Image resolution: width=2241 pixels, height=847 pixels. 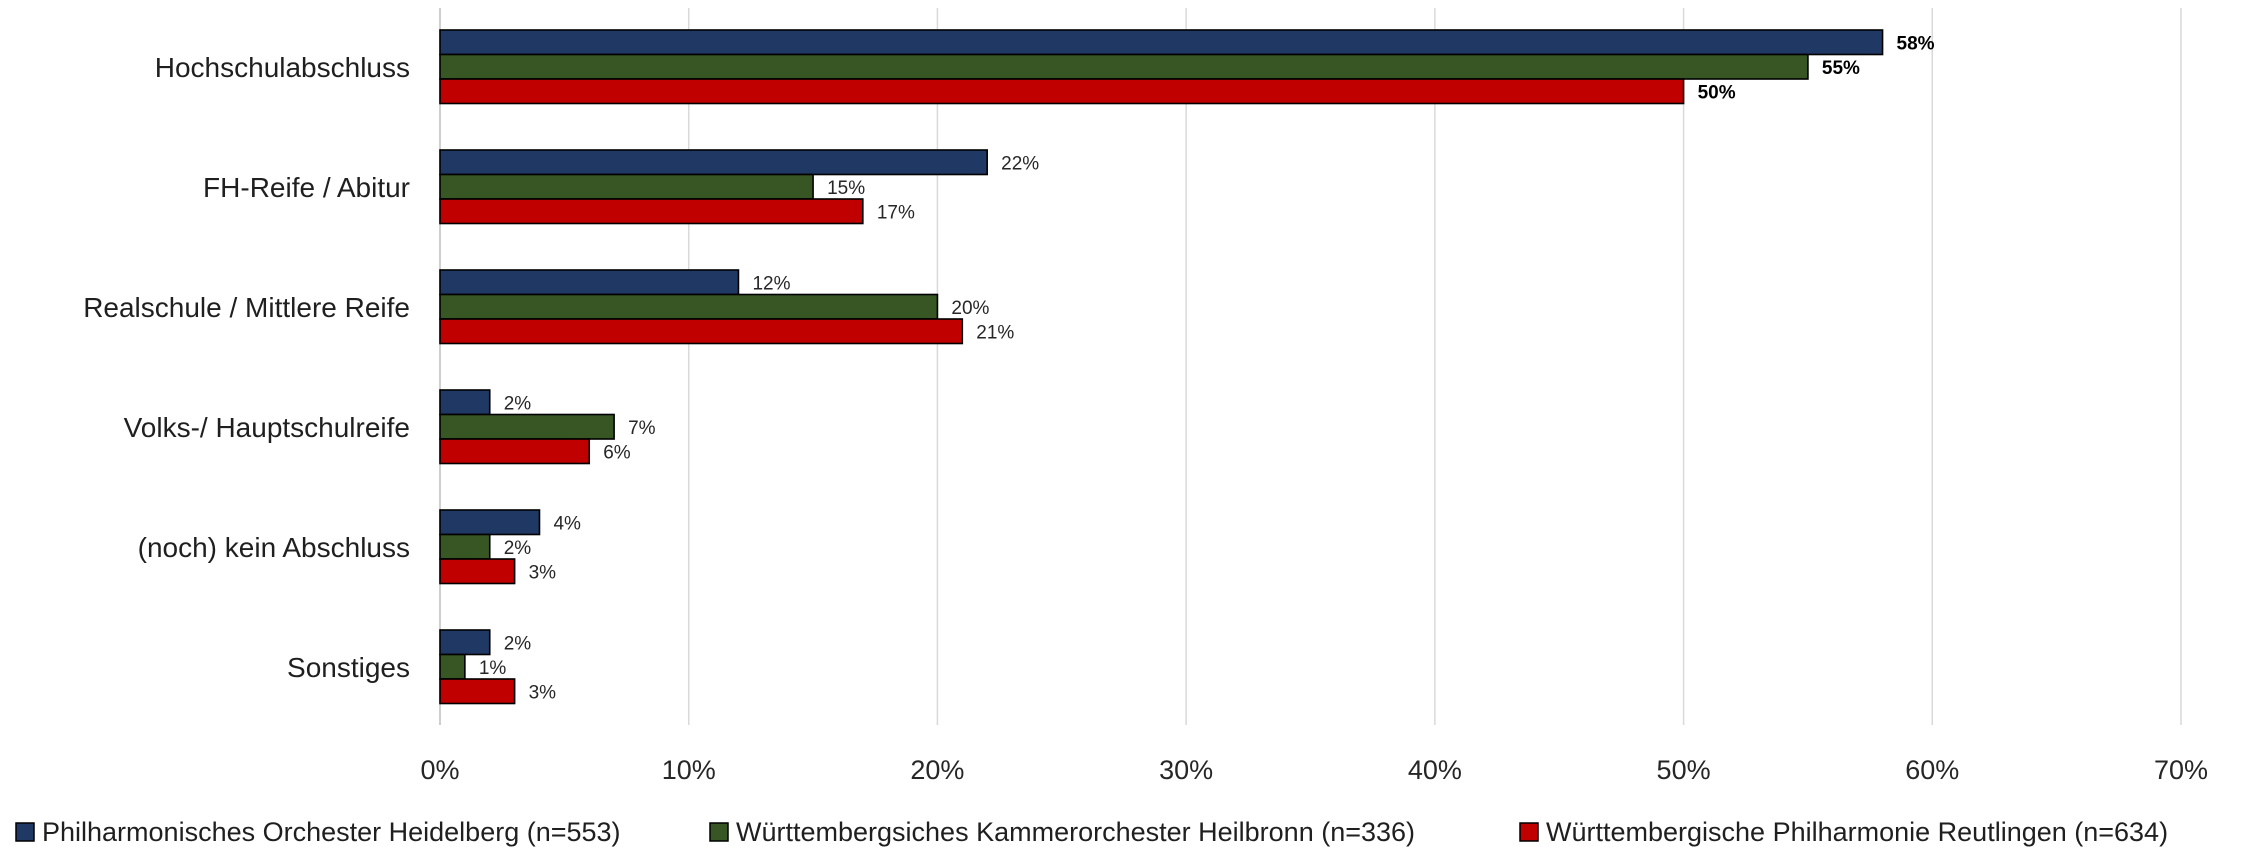 I want to click on data-label-volks-hauptschulreife-series-2: 7%, so click(x=642, y=428).